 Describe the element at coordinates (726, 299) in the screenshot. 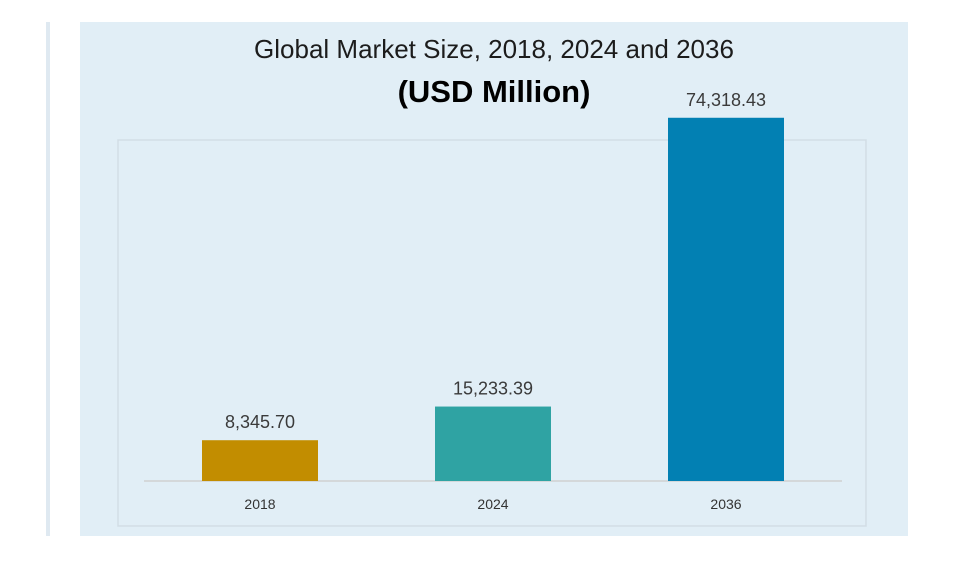

I see `bar-2036` at that location.